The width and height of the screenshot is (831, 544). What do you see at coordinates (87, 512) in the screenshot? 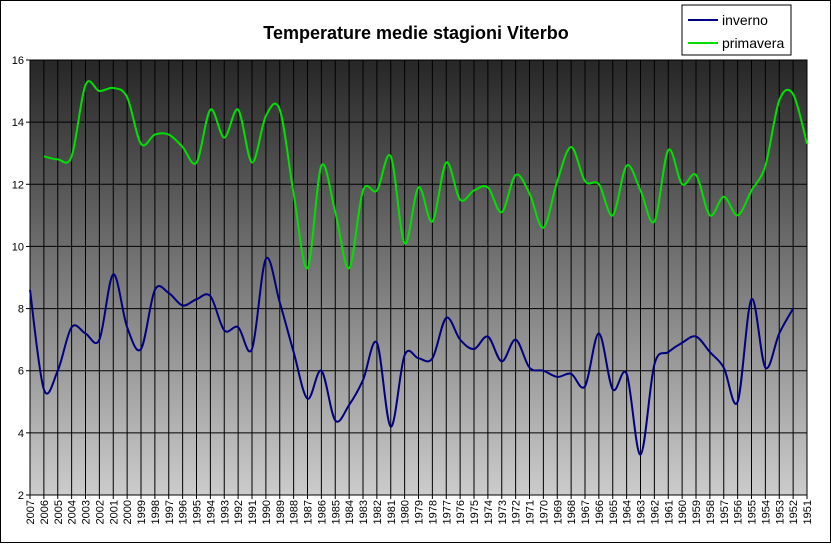
I see `x-tick-label: 2003` at bounding box center [87, 512].